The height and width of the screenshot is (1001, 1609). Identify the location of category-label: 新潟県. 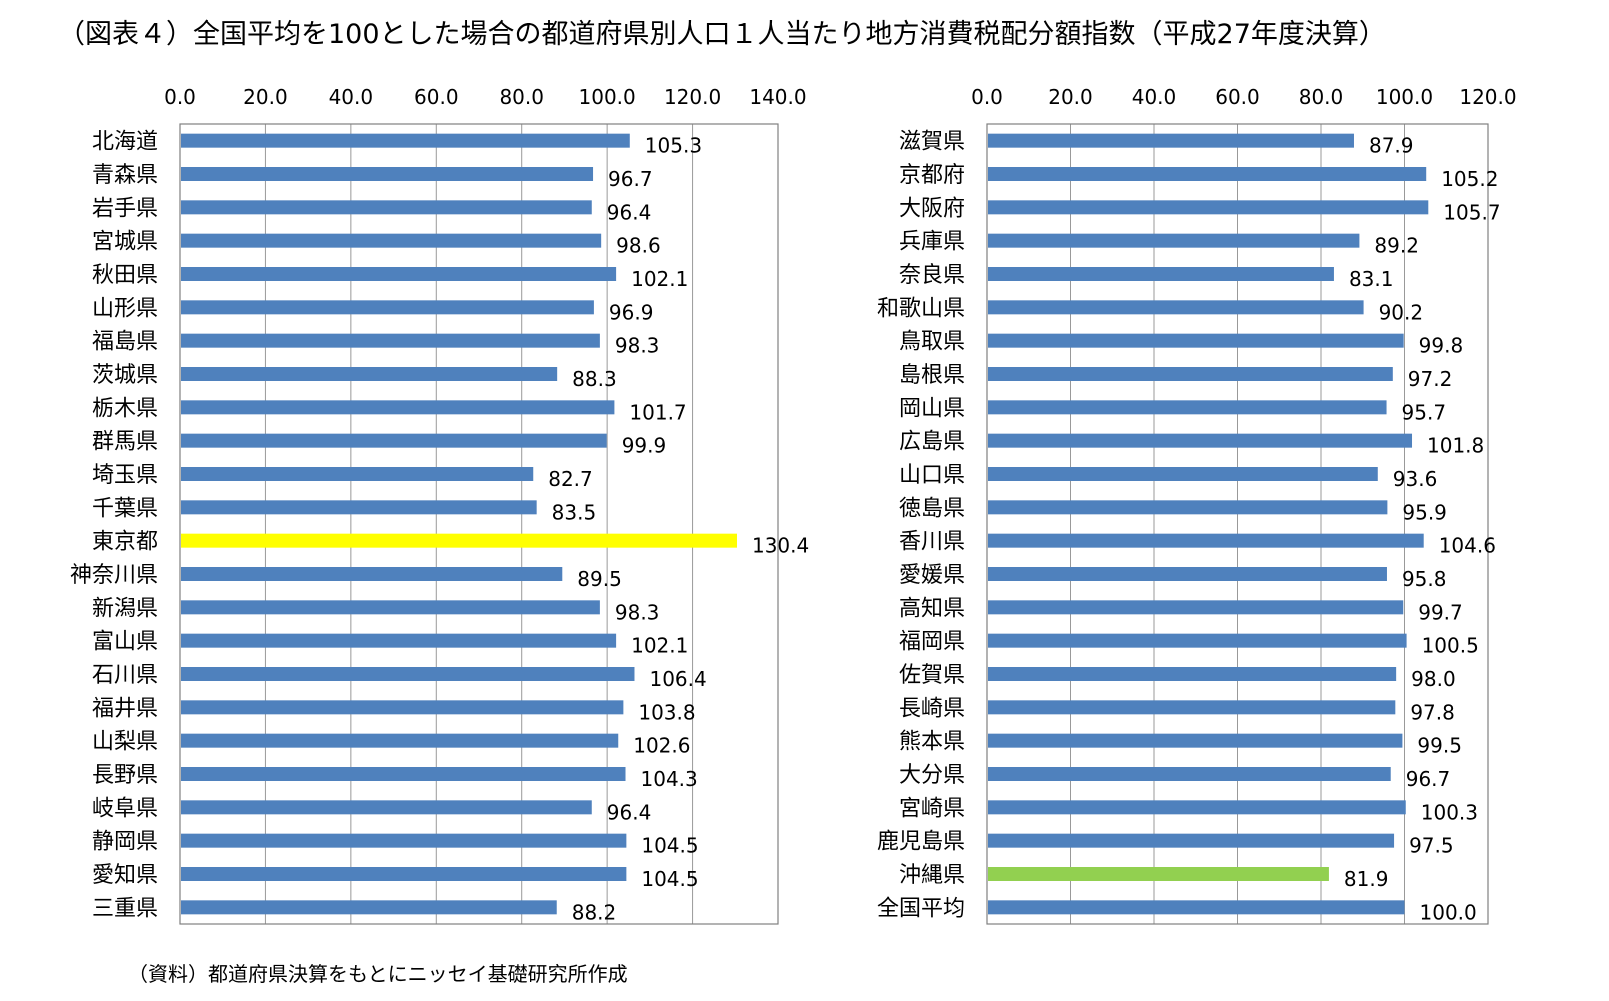
(125, 608).